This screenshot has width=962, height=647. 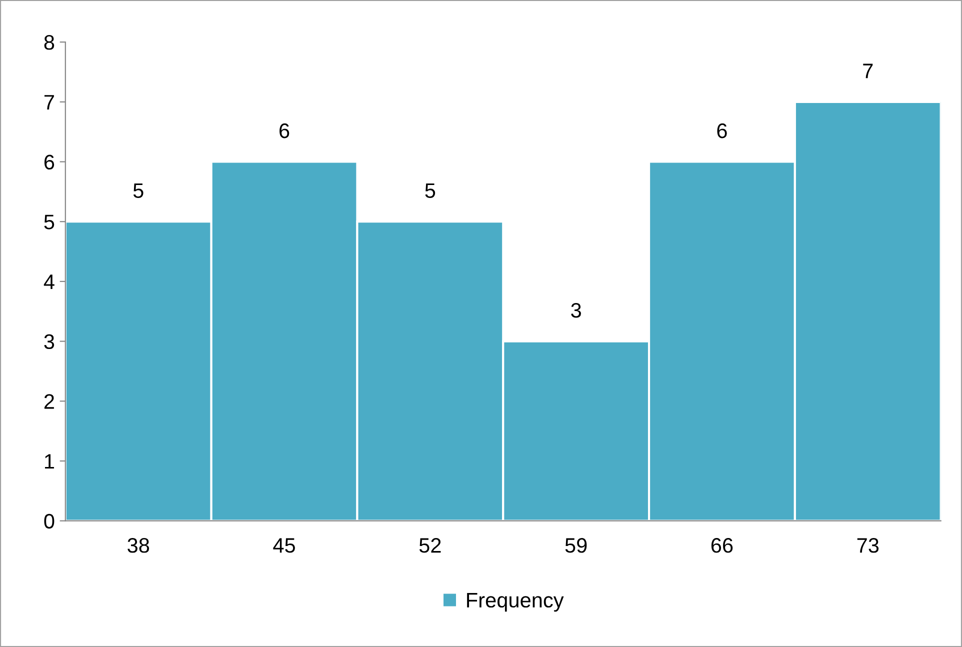 I want to click on x-tick-label: 38, so click(x=139, y=545).